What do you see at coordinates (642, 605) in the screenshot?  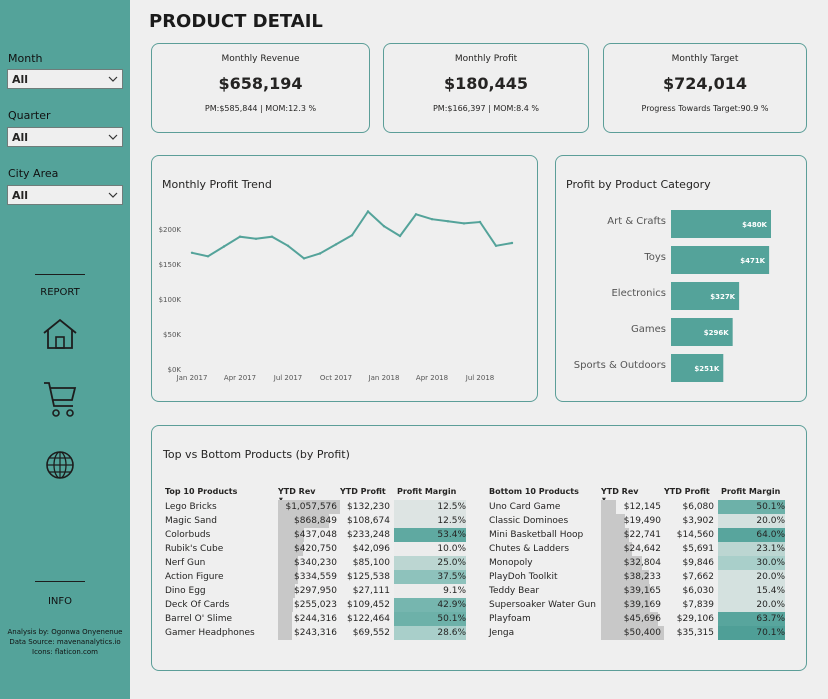 I see `revenue-value: $39,169` at bounding box center [642, 605].